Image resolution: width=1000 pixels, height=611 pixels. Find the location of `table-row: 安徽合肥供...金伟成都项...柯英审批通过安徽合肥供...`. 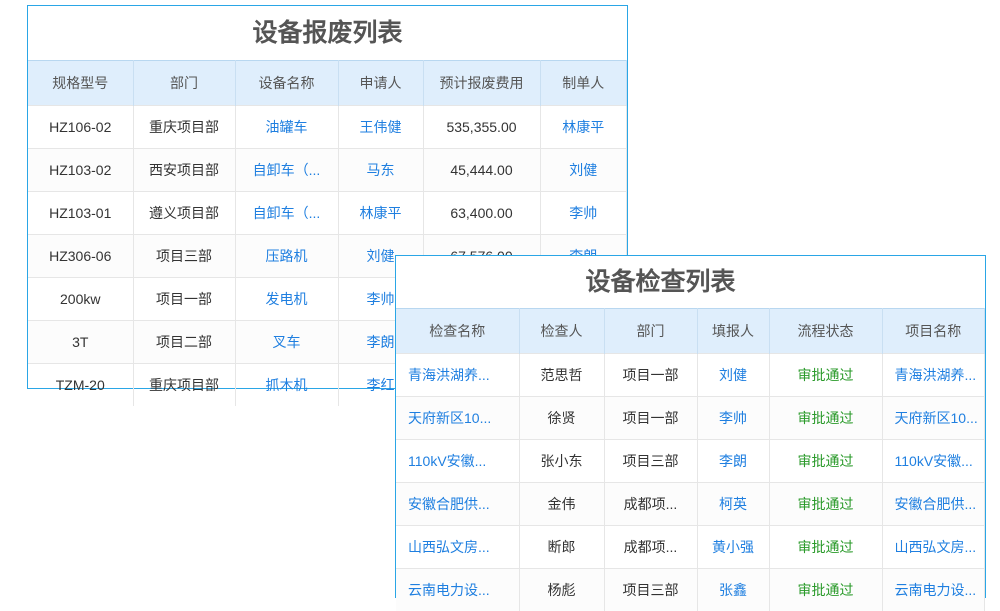

table-row: 安徽合肥供...金伟成都项...柯英审批通过安徽合肥供... is located at coordinates (690, 504).